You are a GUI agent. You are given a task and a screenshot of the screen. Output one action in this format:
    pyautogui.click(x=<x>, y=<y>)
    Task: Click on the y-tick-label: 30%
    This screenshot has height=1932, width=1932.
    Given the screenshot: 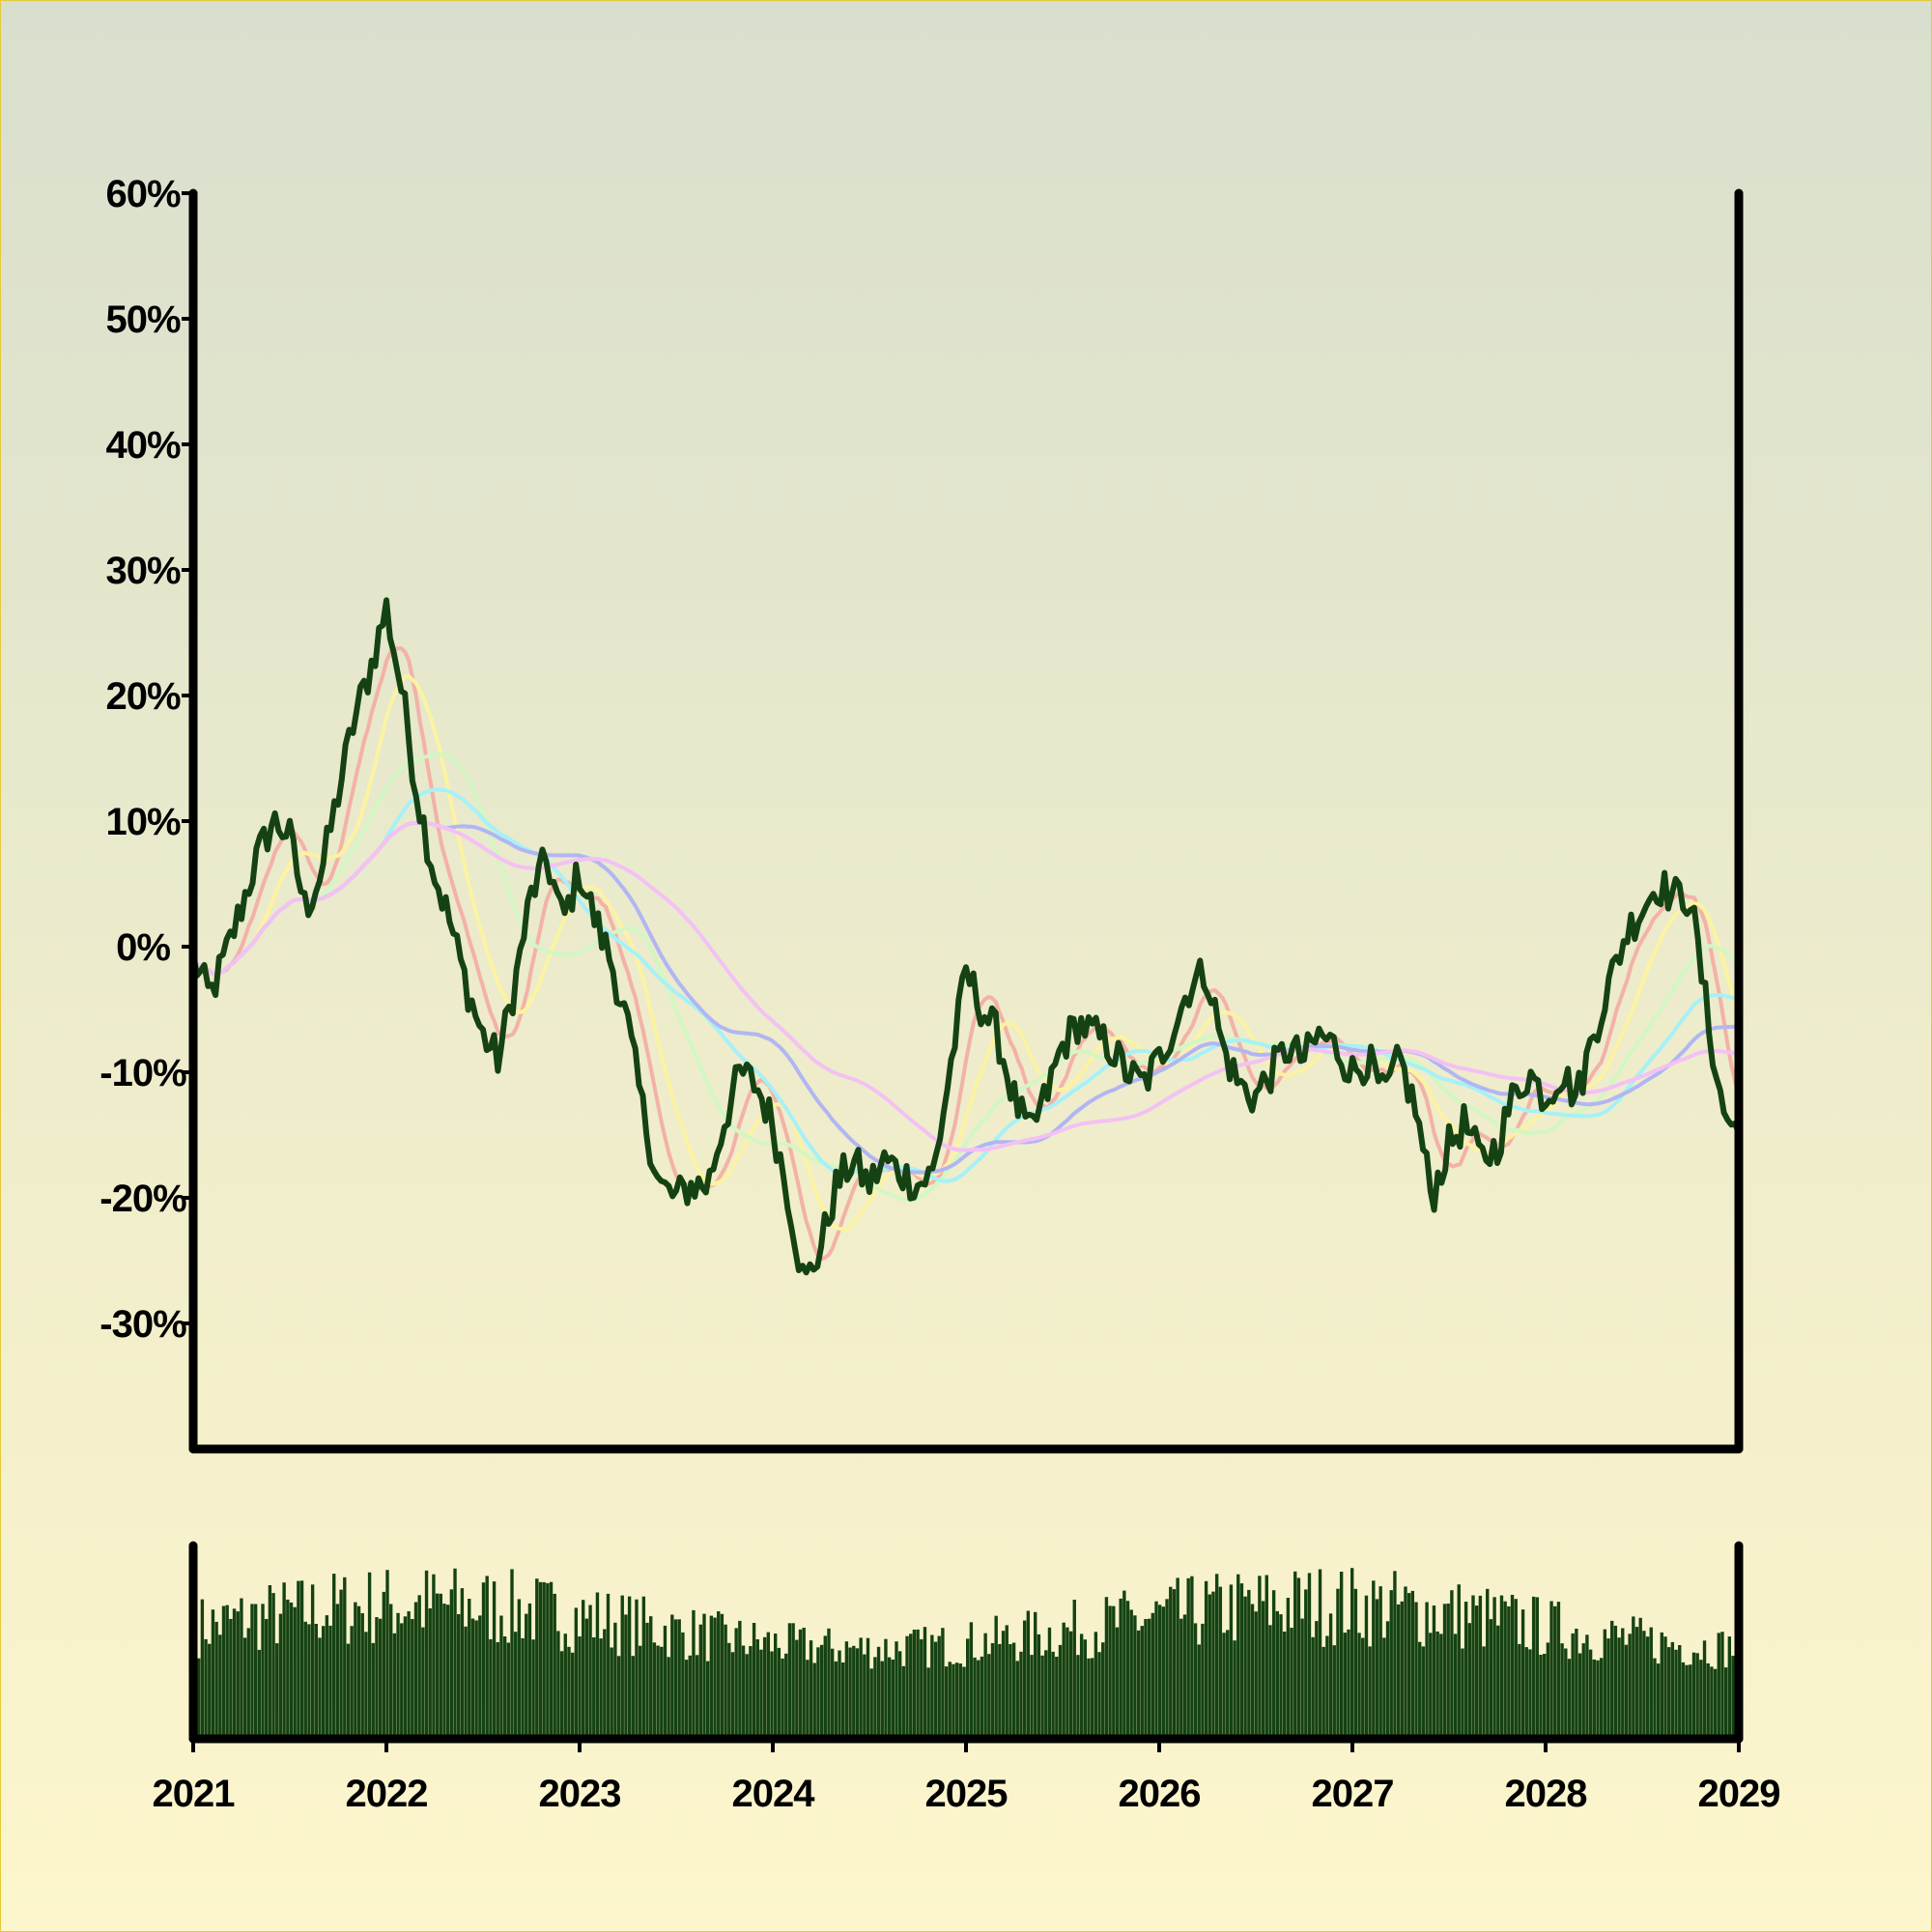 What is the action you would take?
    pyautogui.click(x=142, y=571)
    